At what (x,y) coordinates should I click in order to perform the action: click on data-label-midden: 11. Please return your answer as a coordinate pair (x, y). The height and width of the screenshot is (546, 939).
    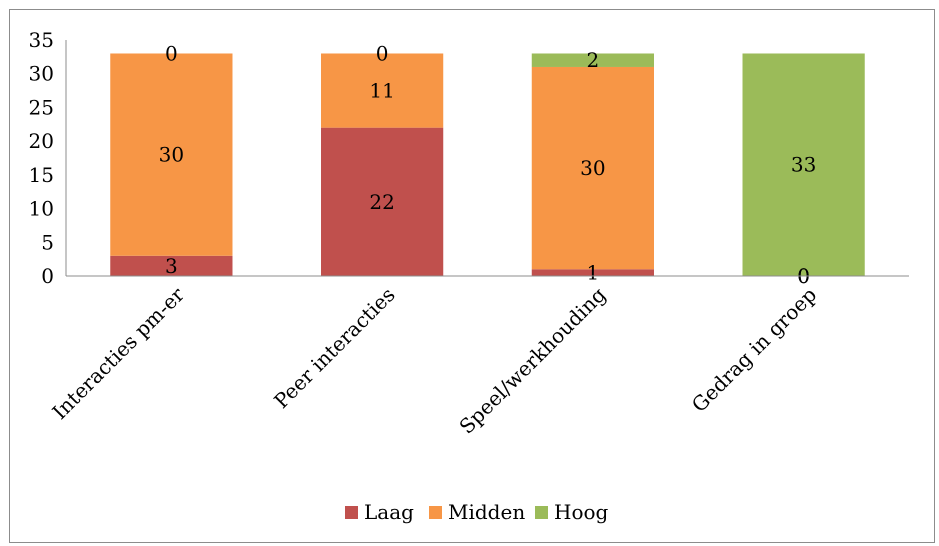
    Looking at the image, I should click on (381, 91).